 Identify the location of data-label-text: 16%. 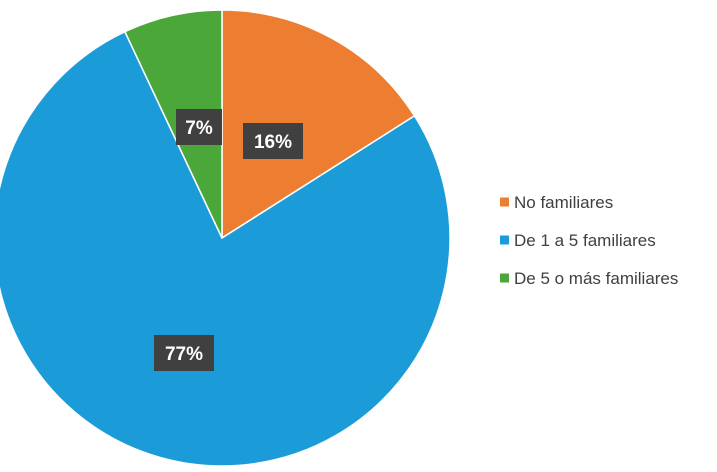
(273, 142).